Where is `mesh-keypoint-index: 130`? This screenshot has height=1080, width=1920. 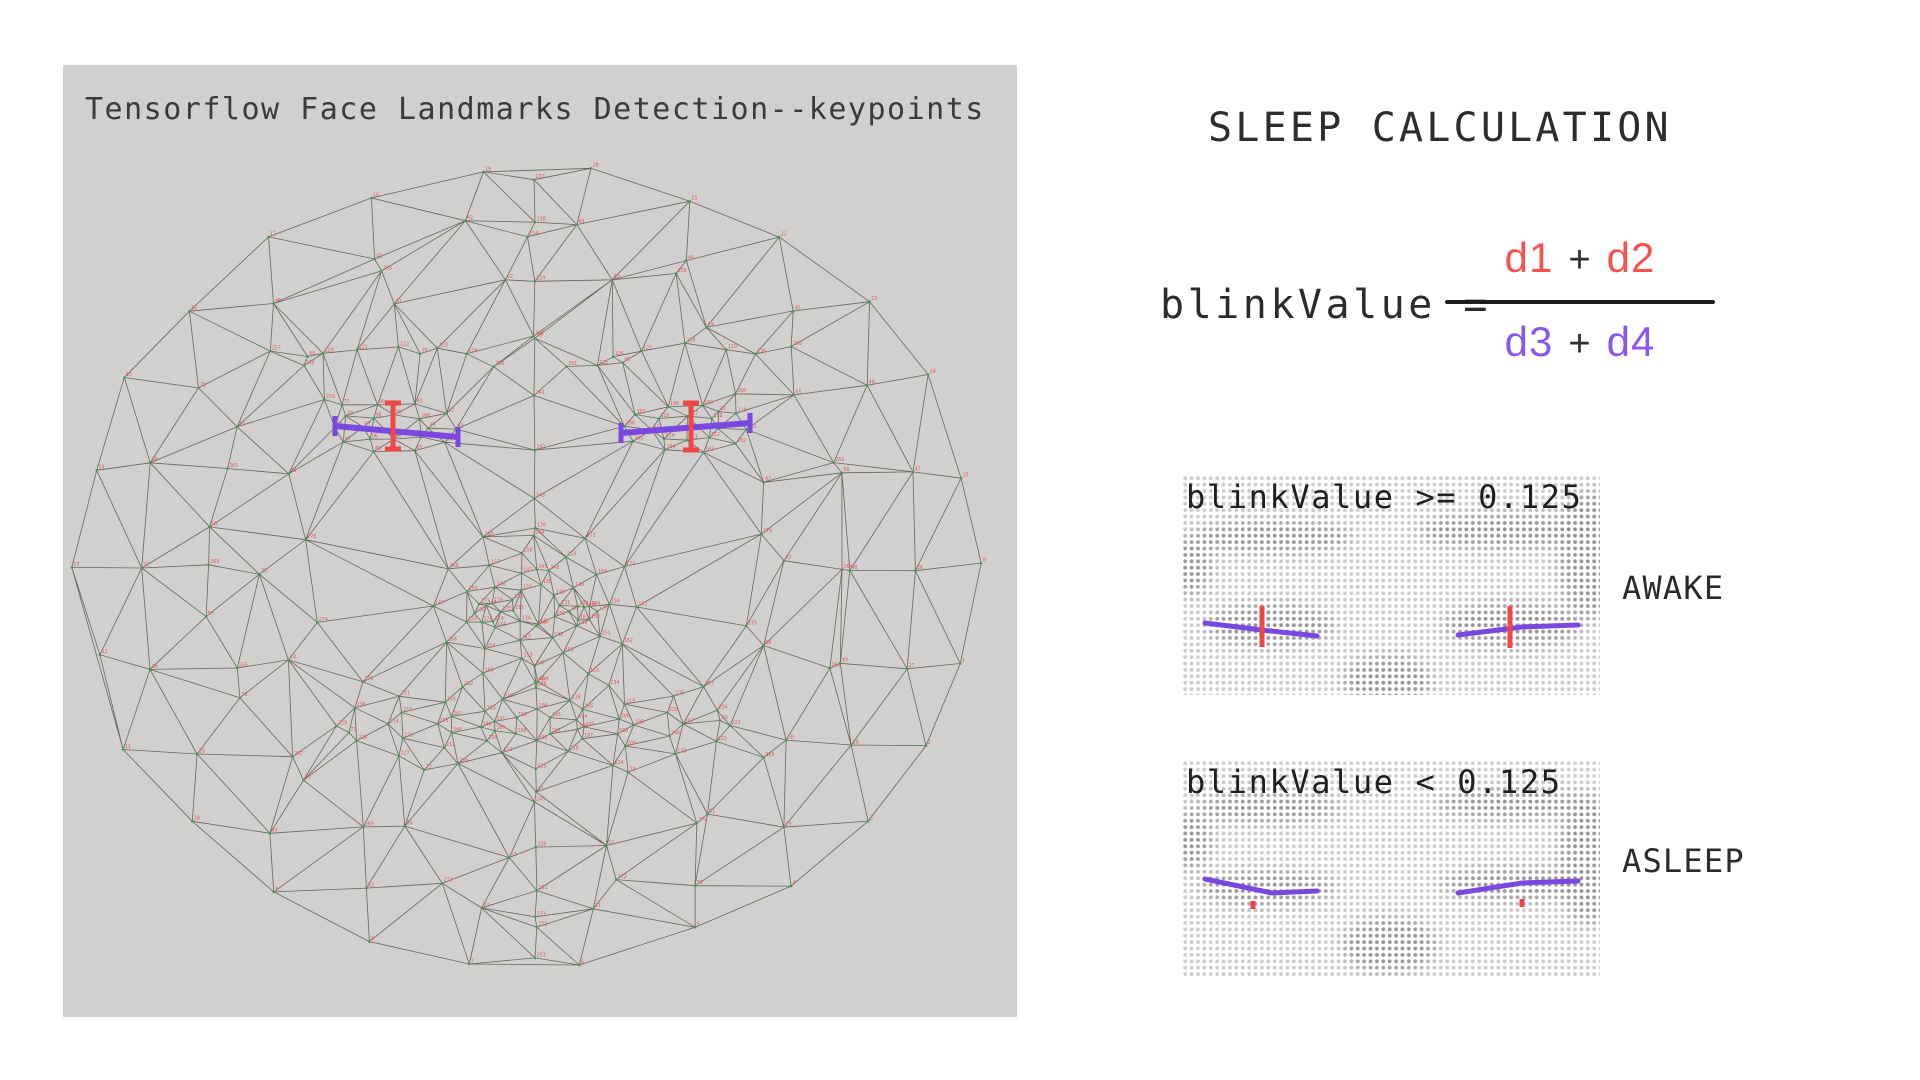
mesh-keypoint-index: 130 is located at coordinates (761, 351).